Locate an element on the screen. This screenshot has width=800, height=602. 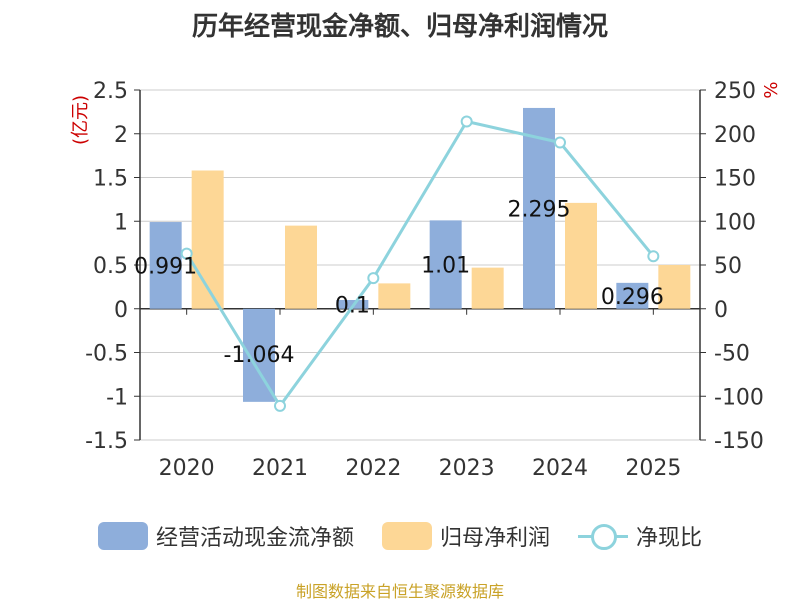
y-right-tick-label: 50 is located at coordinates (728, 266).